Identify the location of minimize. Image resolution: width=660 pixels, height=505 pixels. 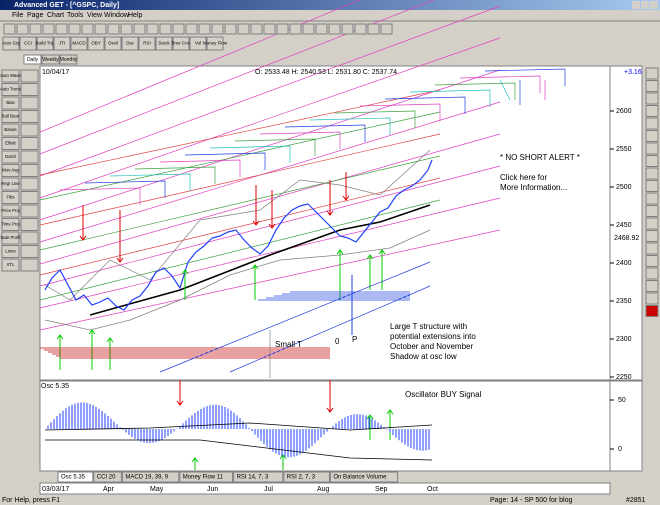
(636, 5).